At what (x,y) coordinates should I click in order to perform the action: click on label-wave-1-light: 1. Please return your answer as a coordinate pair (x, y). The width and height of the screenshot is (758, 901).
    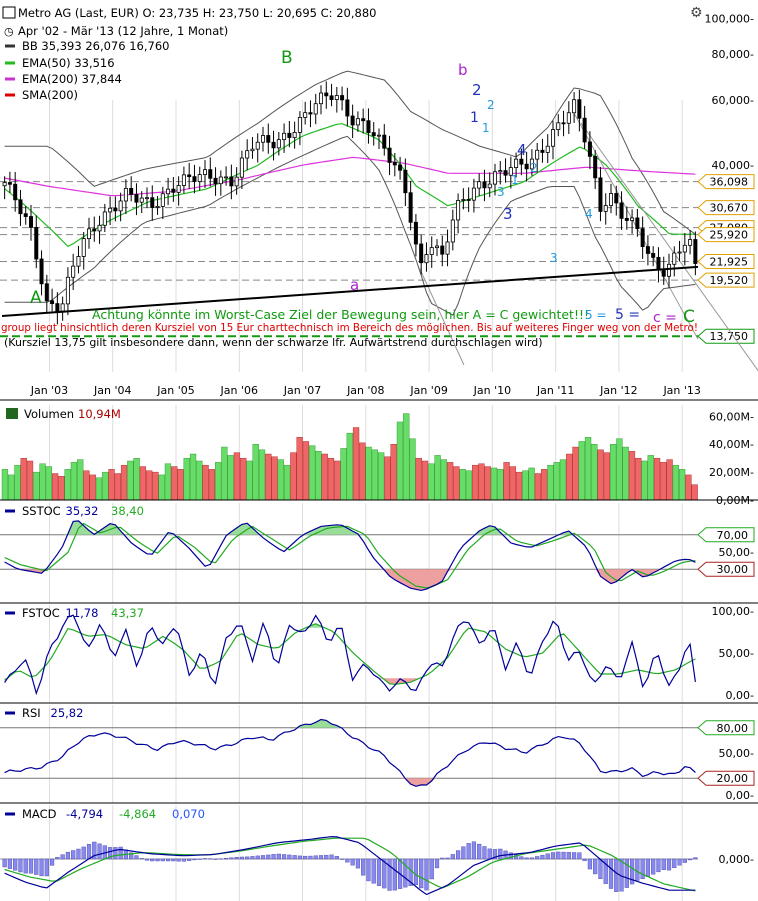
    Looking at the image, I should click on (486, 128).